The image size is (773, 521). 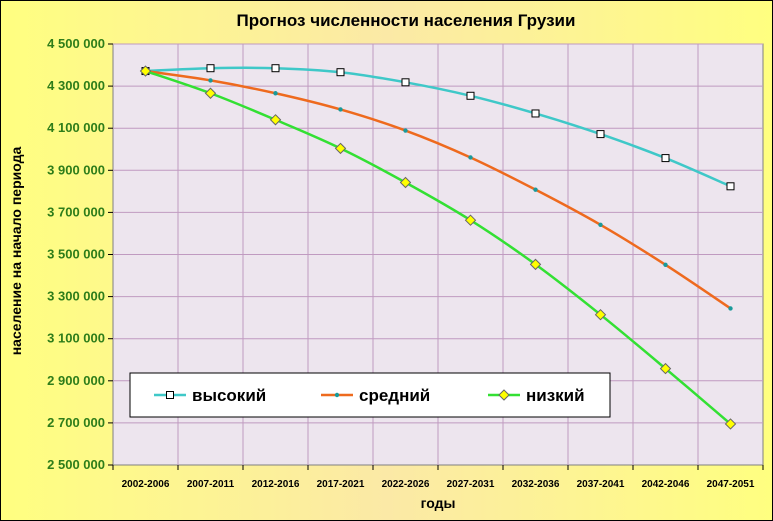 What do you see at coordinates (76, 464) in the screenshot?
I see `y-tick-label: 2 500 000` at bounding box center [76, 464].